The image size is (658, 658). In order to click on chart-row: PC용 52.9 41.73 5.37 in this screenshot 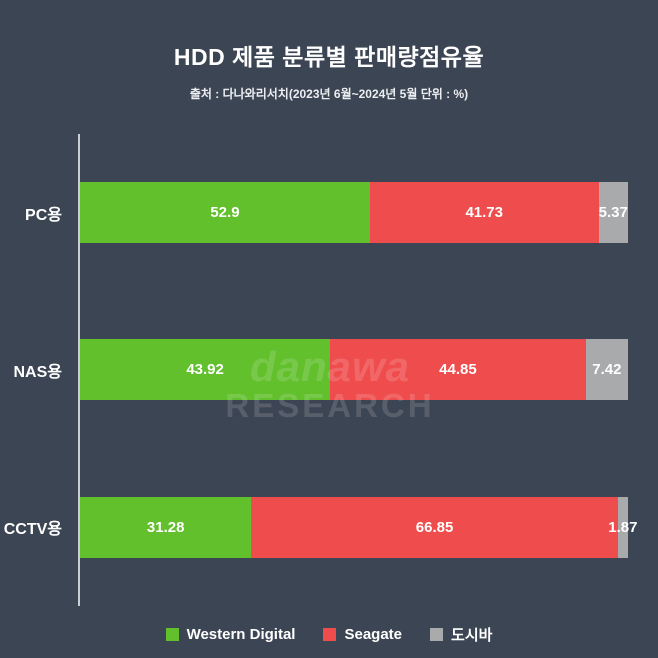, I will do `click(329, 213)`.